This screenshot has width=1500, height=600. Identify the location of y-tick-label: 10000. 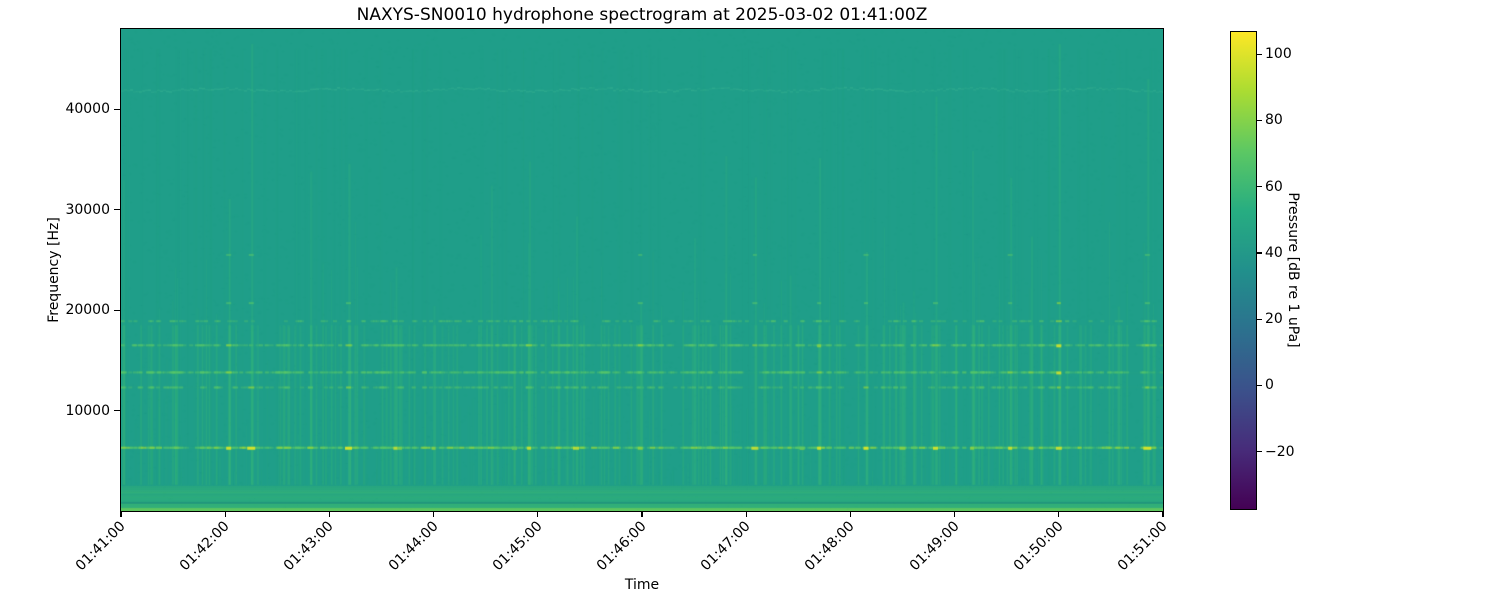
(87, 410).